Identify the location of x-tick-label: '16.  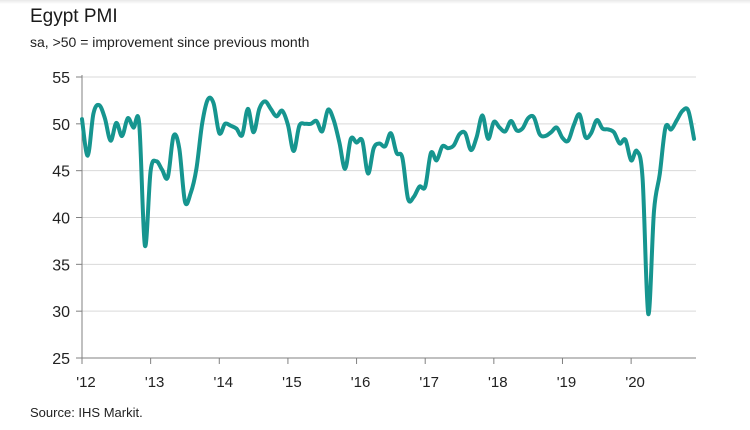
(361, 382).